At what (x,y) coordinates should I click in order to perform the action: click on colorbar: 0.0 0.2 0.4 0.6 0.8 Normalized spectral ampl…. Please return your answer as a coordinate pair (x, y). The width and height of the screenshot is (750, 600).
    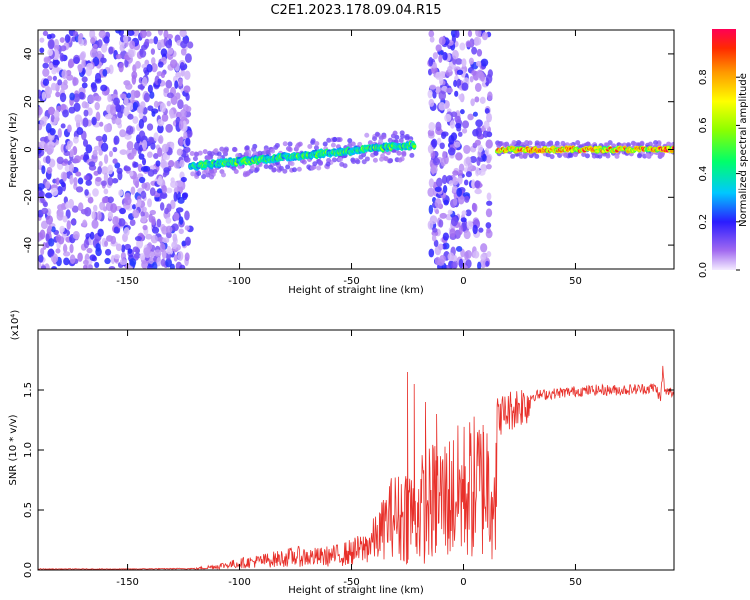
    Looking at the image, I should click on (723, 153).